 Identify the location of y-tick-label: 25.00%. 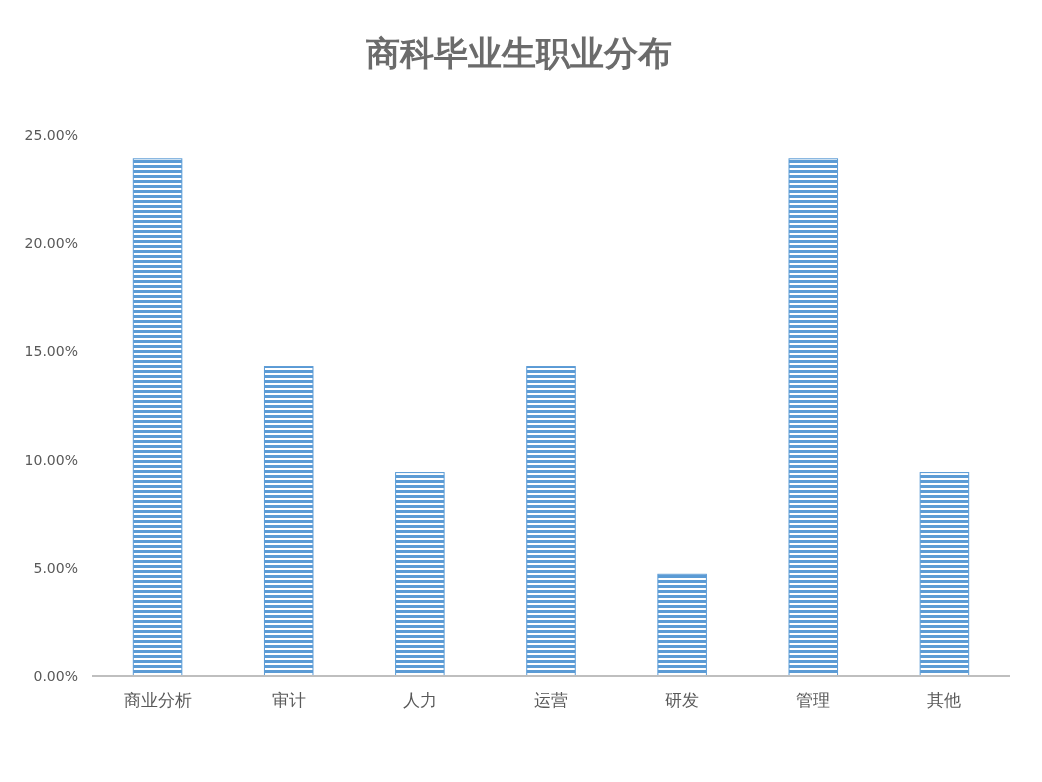
(51, 134).